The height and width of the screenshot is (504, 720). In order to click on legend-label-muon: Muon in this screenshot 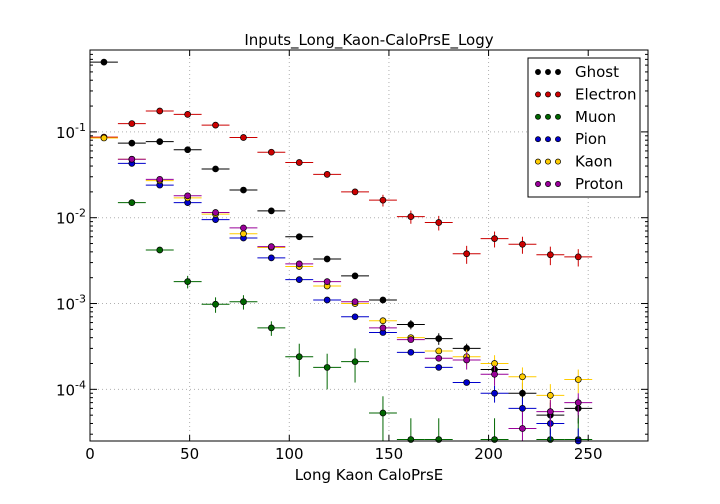, I will do `click(595, 117)`.